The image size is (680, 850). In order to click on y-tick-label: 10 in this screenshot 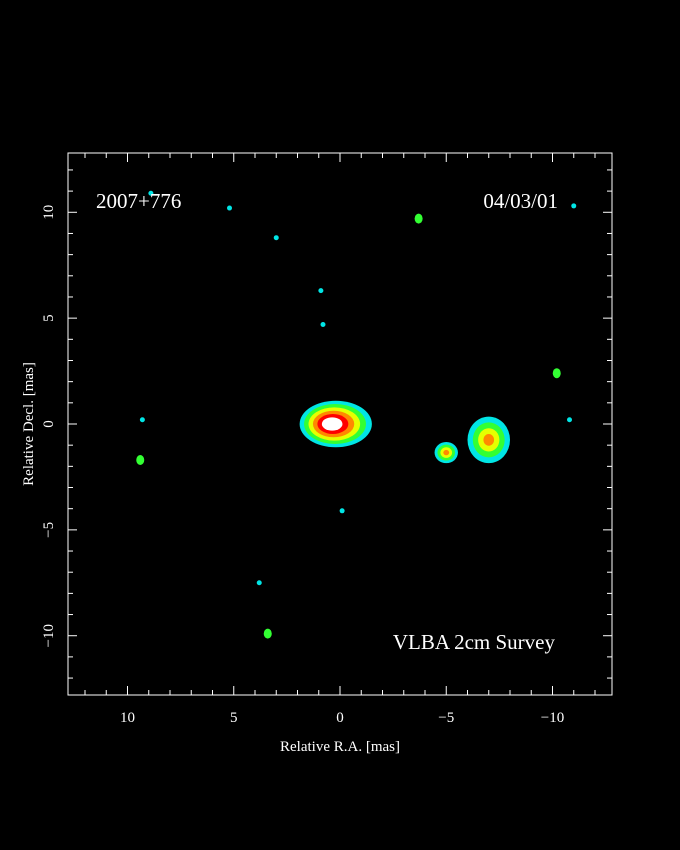, I will do `click(49, 212)`.